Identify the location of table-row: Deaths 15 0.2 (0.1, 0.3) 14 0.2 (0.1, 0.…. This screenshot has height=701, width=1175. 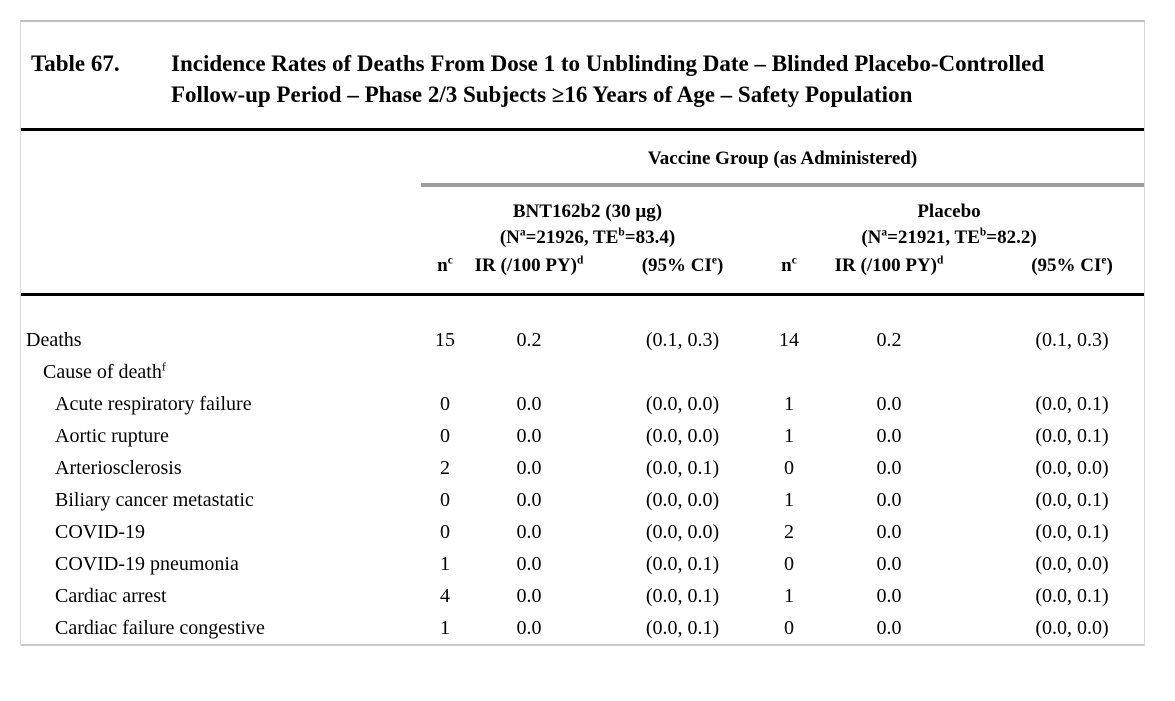
(582, 340).